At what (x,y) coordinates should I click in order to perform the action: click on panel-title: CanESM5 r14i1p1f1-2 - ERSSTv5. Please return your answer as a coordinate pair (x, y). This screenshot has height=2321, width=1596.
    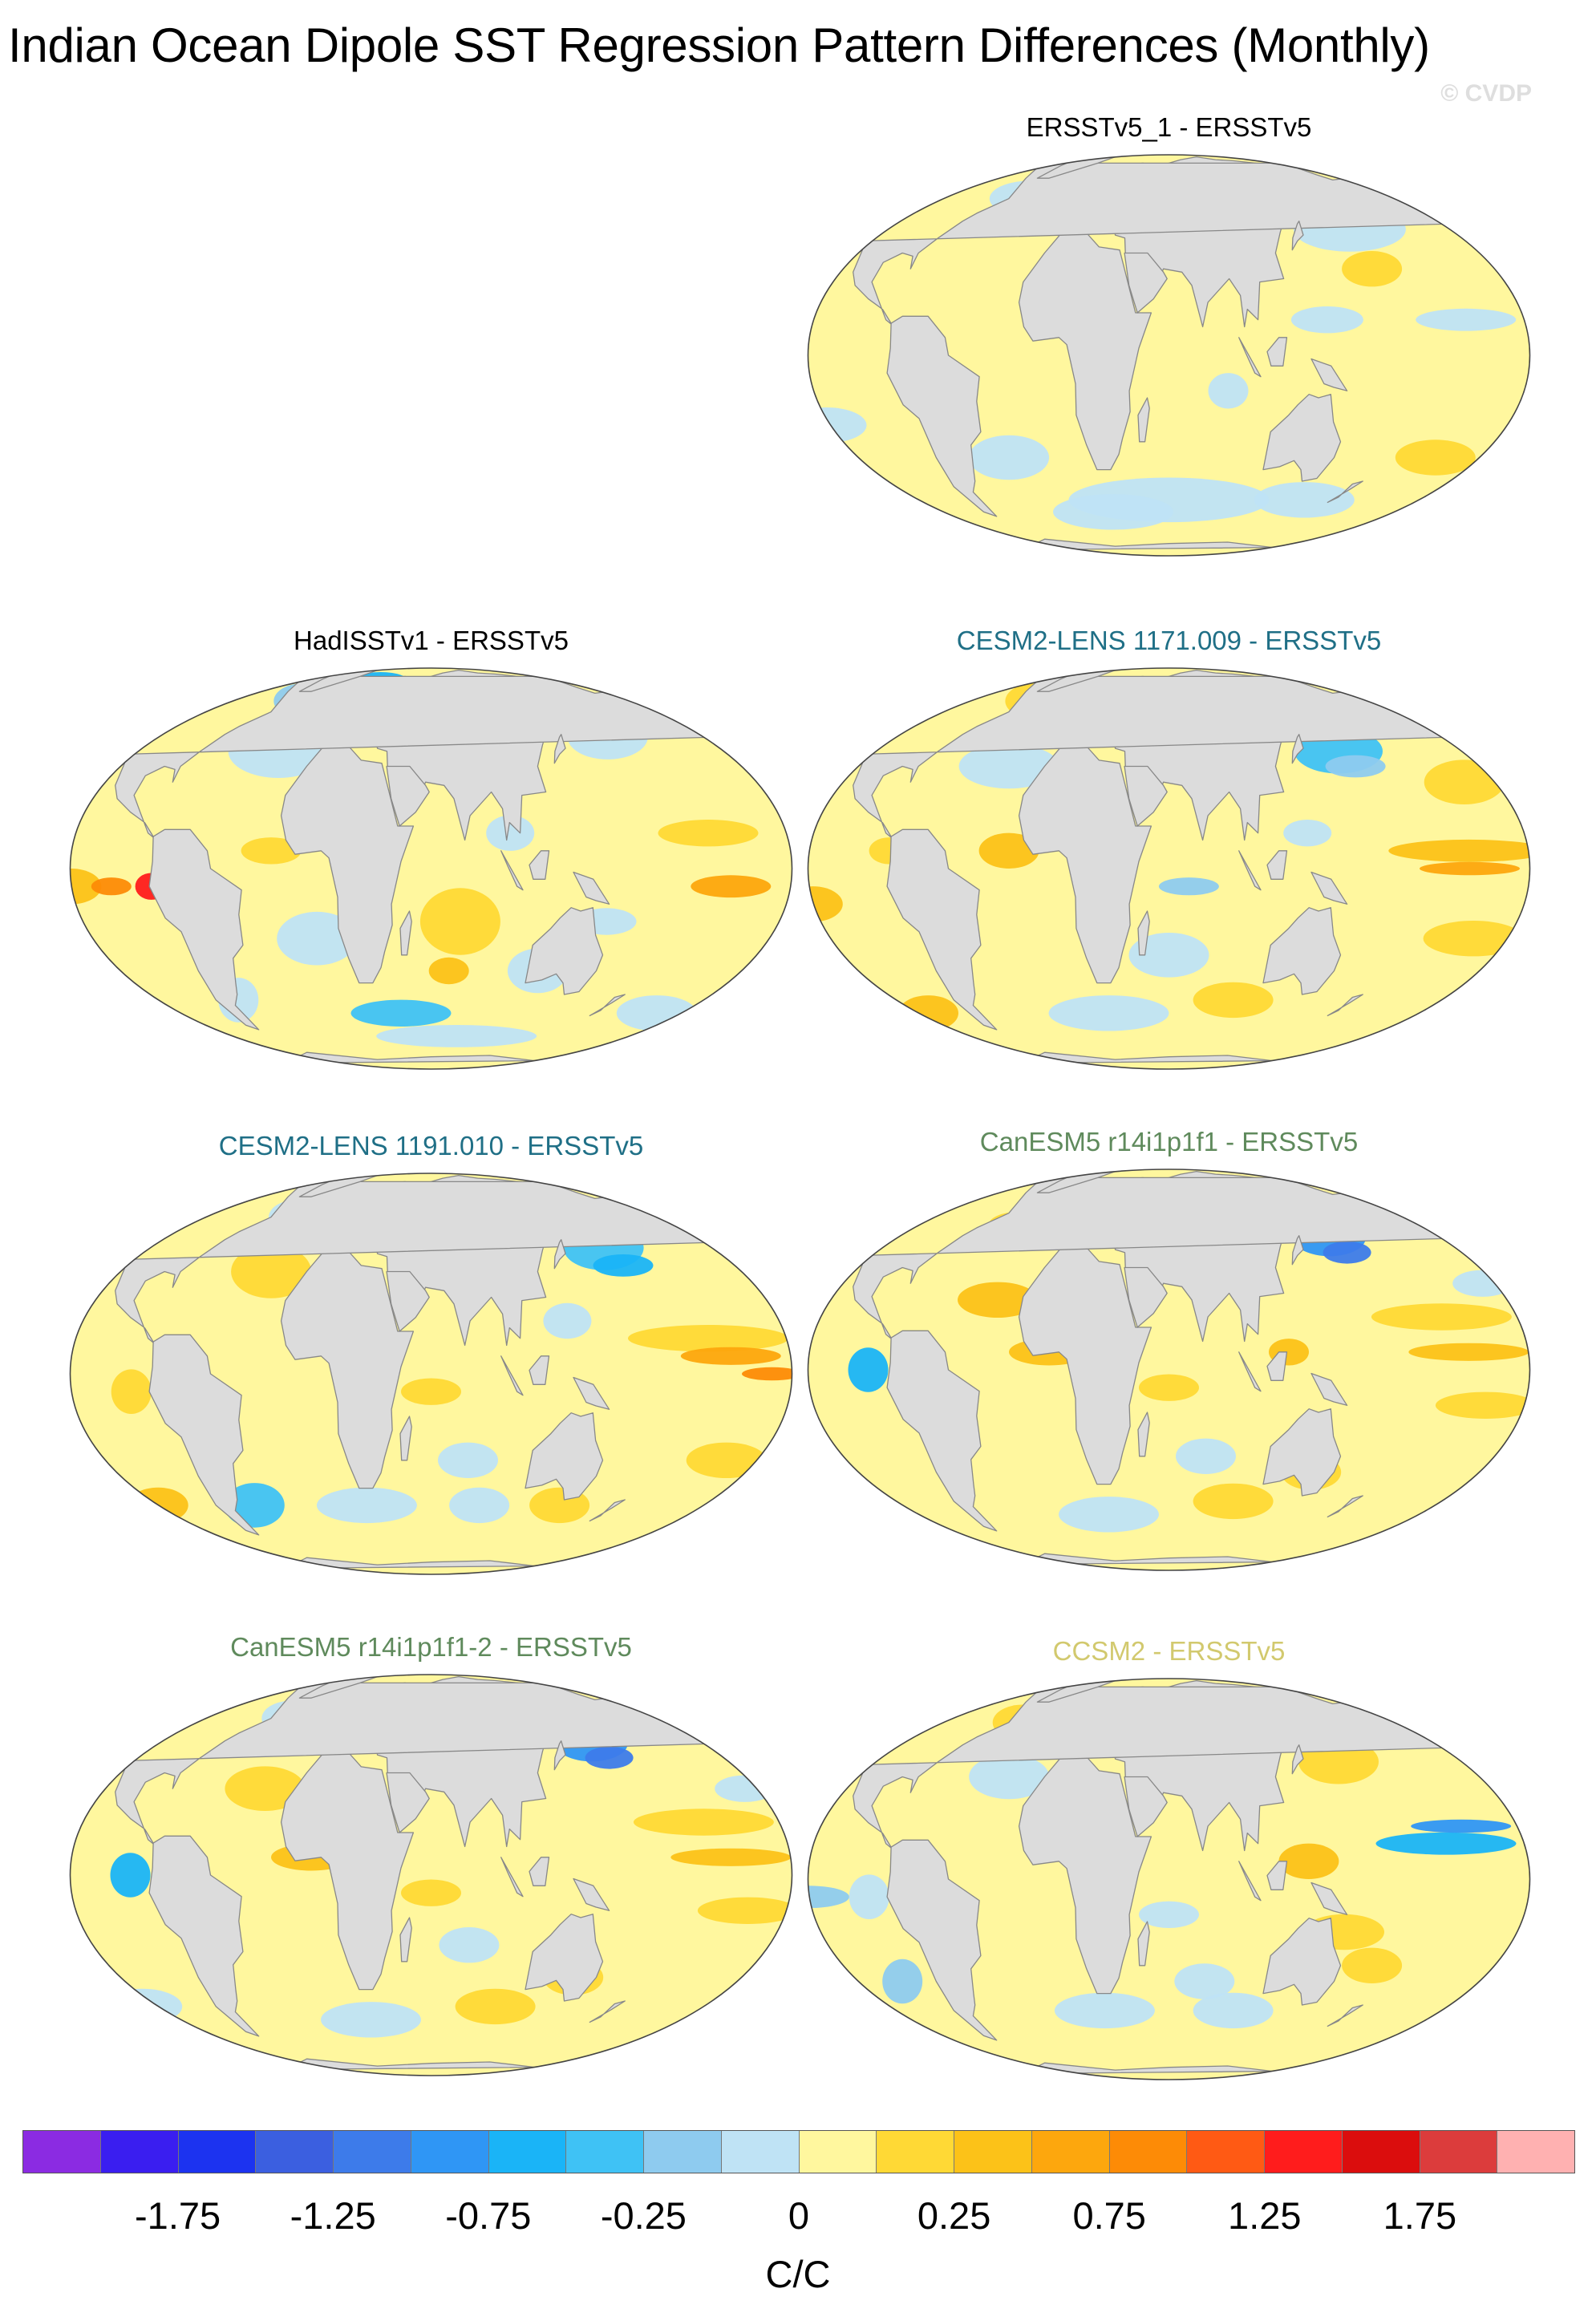
    Looking at the image, I should click on (431, 1647).